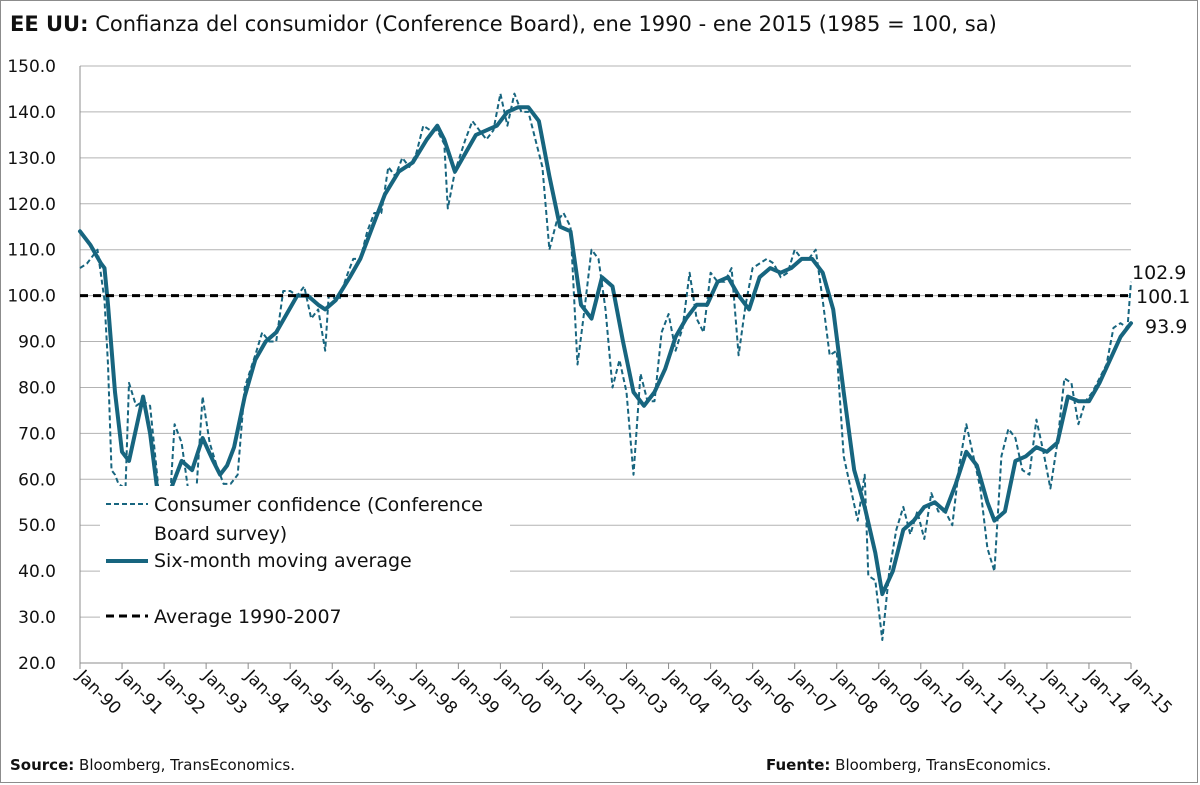  What do you see at coordinates (1023, 692) in the screenshot?
I see `x-tick-label: Jan-12` at bounding box center [1023, 692].